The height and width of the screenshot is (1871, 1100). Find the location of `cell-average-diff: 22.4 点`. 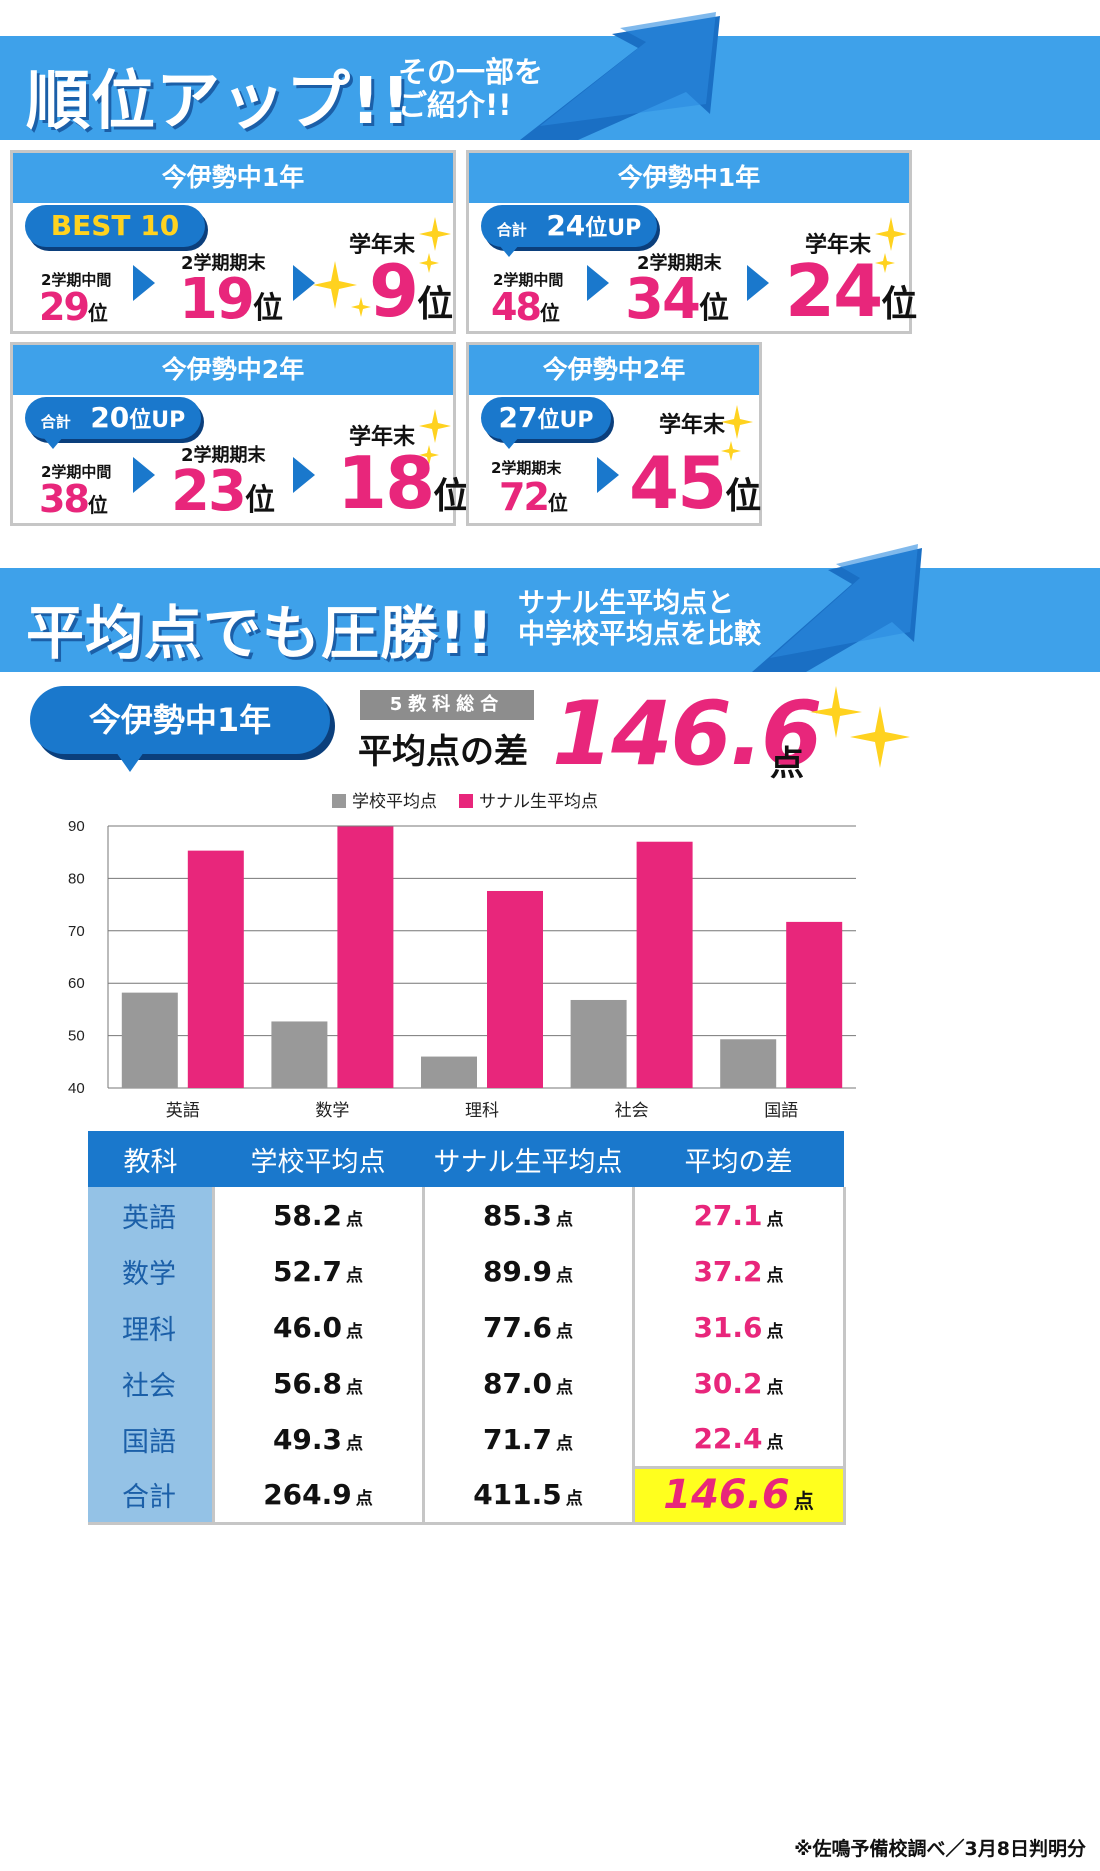

cell-average-diff: 22.4 点 is located at coordinates (738, 1439).